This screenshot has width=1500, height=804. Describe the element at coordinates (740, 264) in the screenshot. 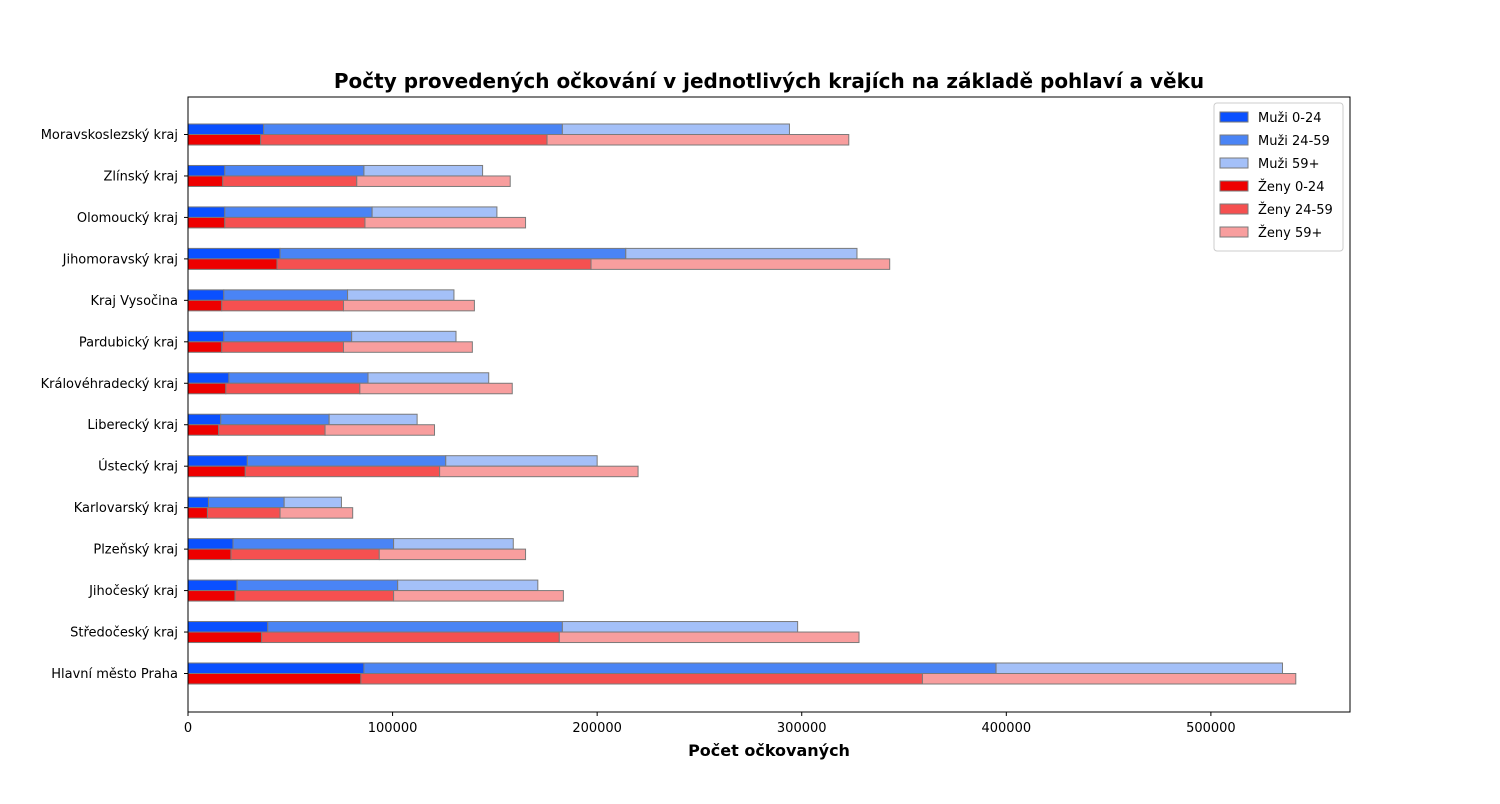

I see `bar-ženy-59-3` at that location.